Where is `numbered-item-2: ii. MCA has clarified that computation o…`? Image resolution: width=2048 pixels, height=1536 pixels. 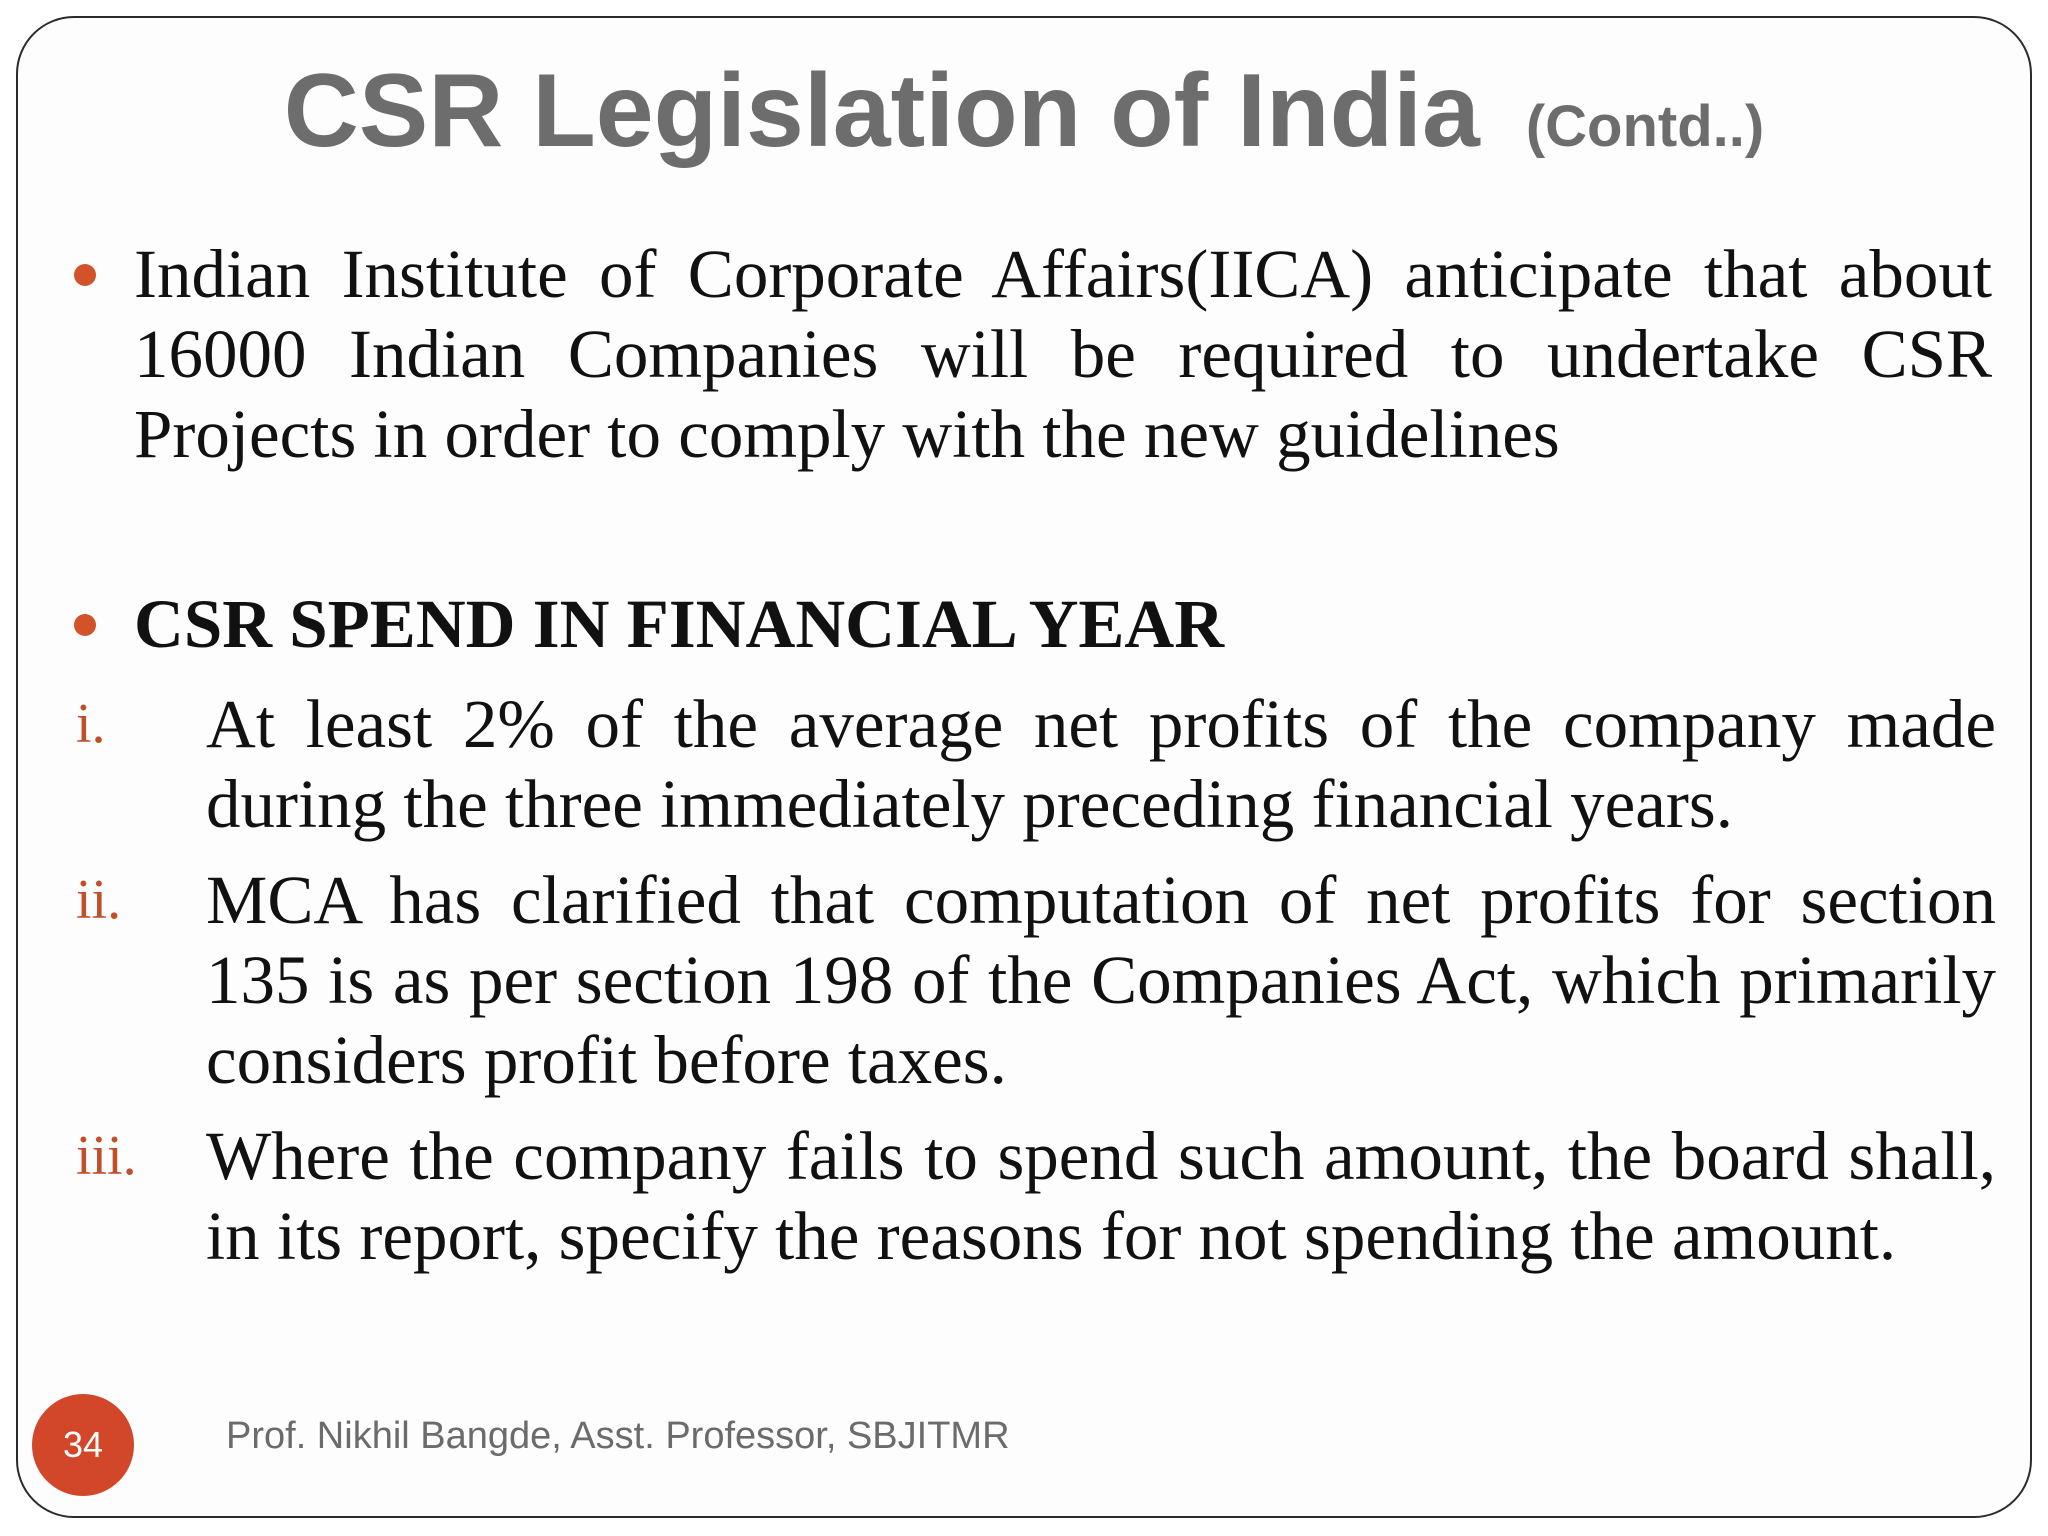 numbered-item-2: ii. MCA has clarified that computation o… is located at coordinates (1036, 980).